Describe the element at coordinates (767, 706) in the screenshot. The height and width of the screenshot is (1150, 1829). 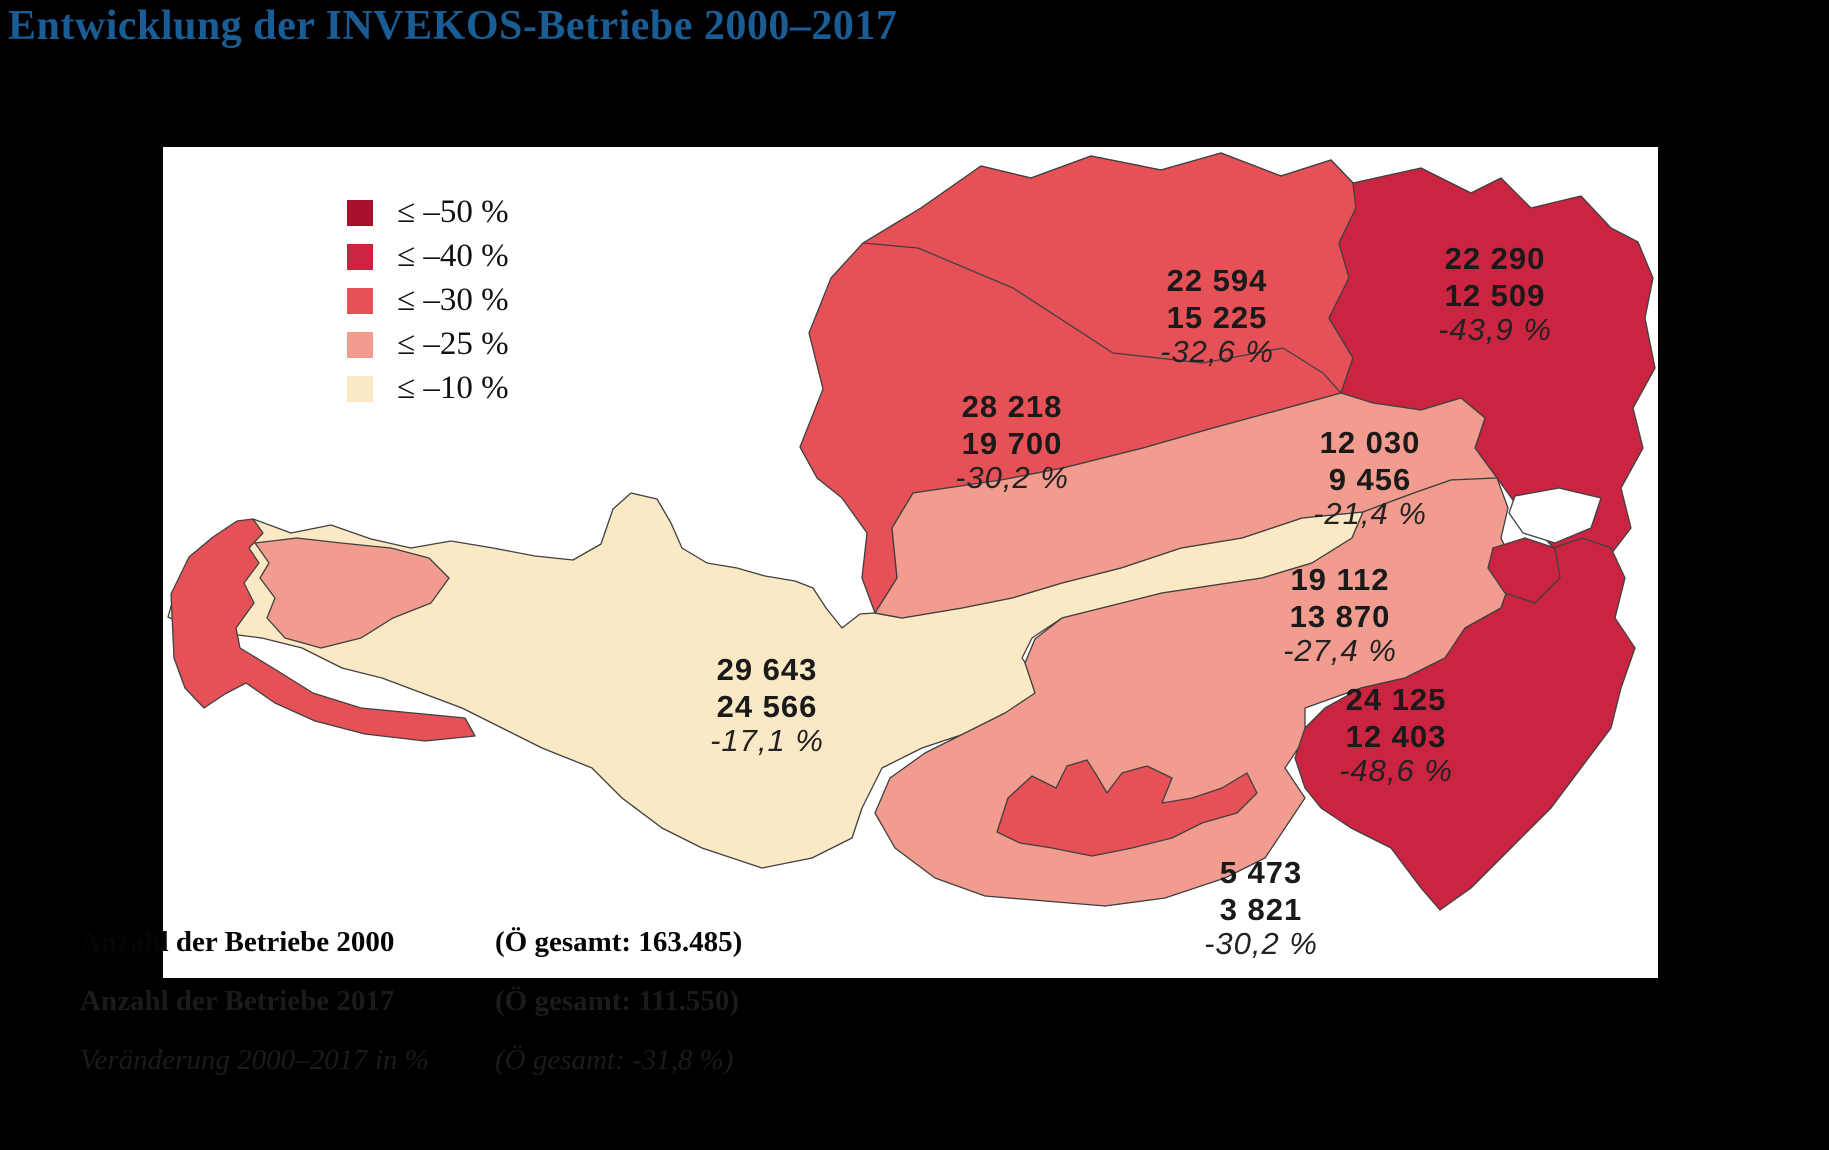
I see `region-label-2017: 24 566` at that location.